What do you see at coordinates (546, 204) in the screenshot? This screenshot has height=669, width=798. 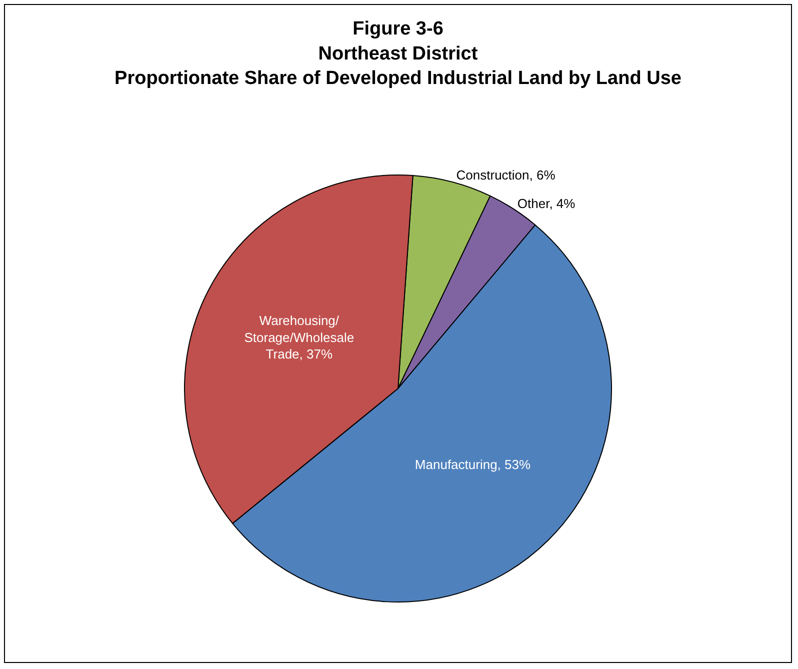 I see `slice-label: Other, 4%` at bounding box center [546, 204].